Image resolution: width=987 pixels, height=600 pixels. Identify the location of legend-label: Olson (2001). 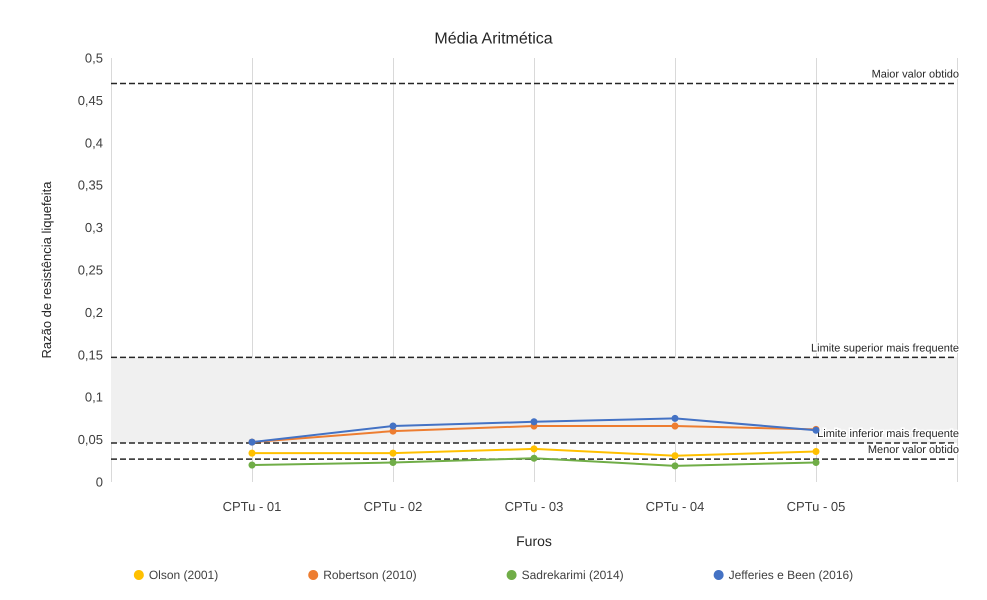
(183, 575).